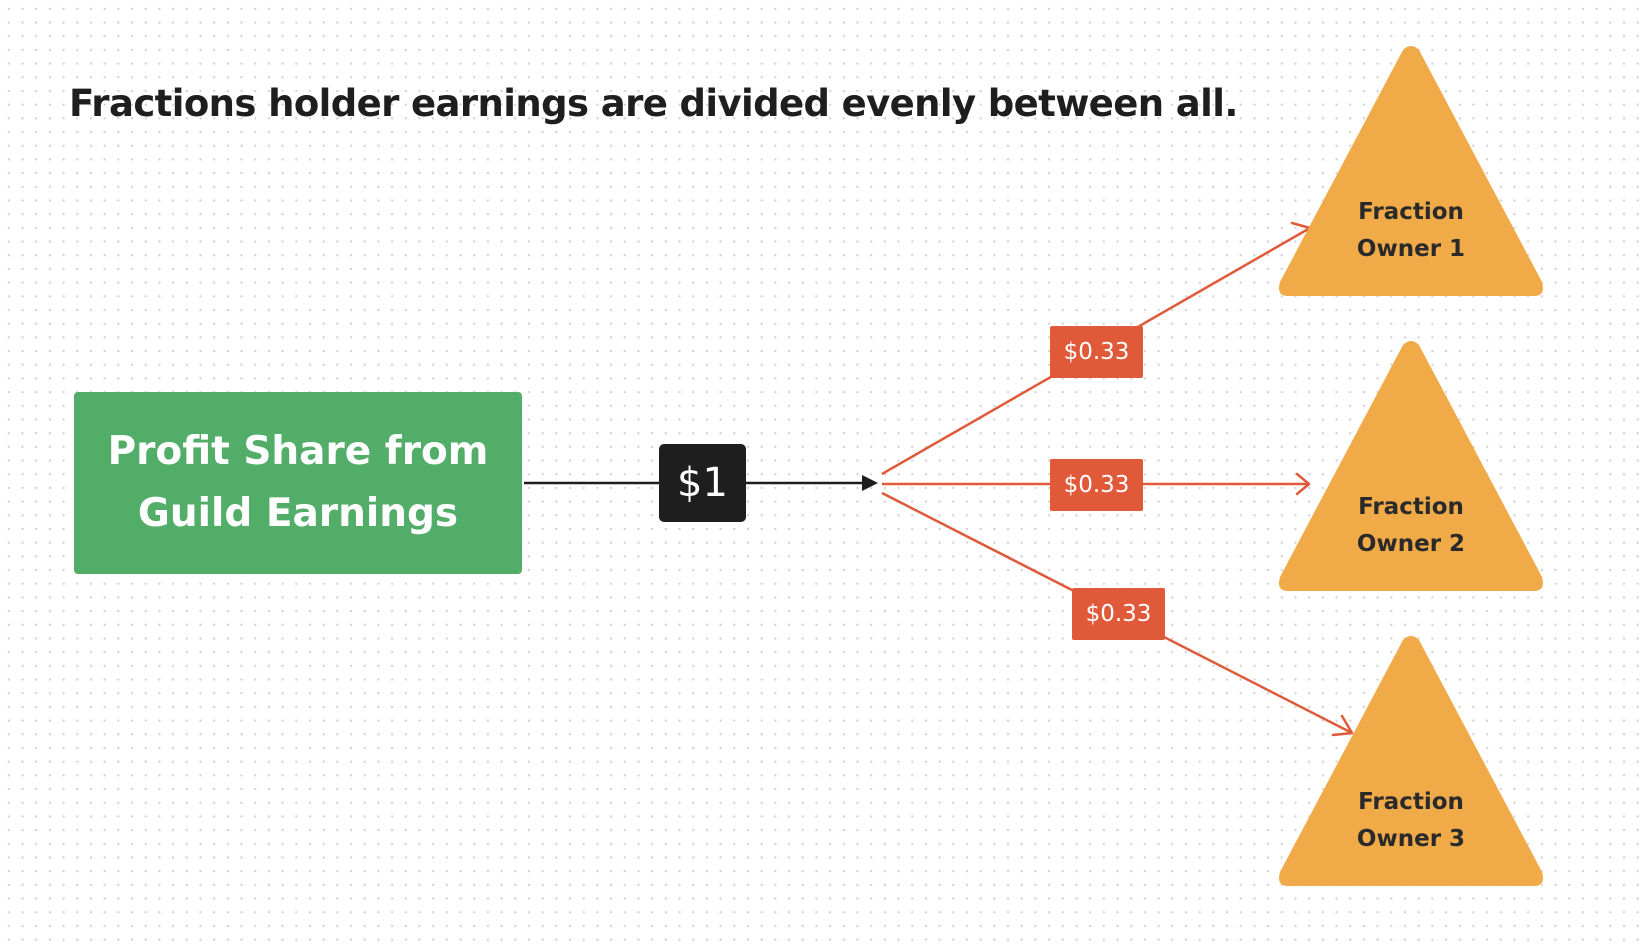  I want to click on share-label-owner-3: $0.33, so click(1118, 614).